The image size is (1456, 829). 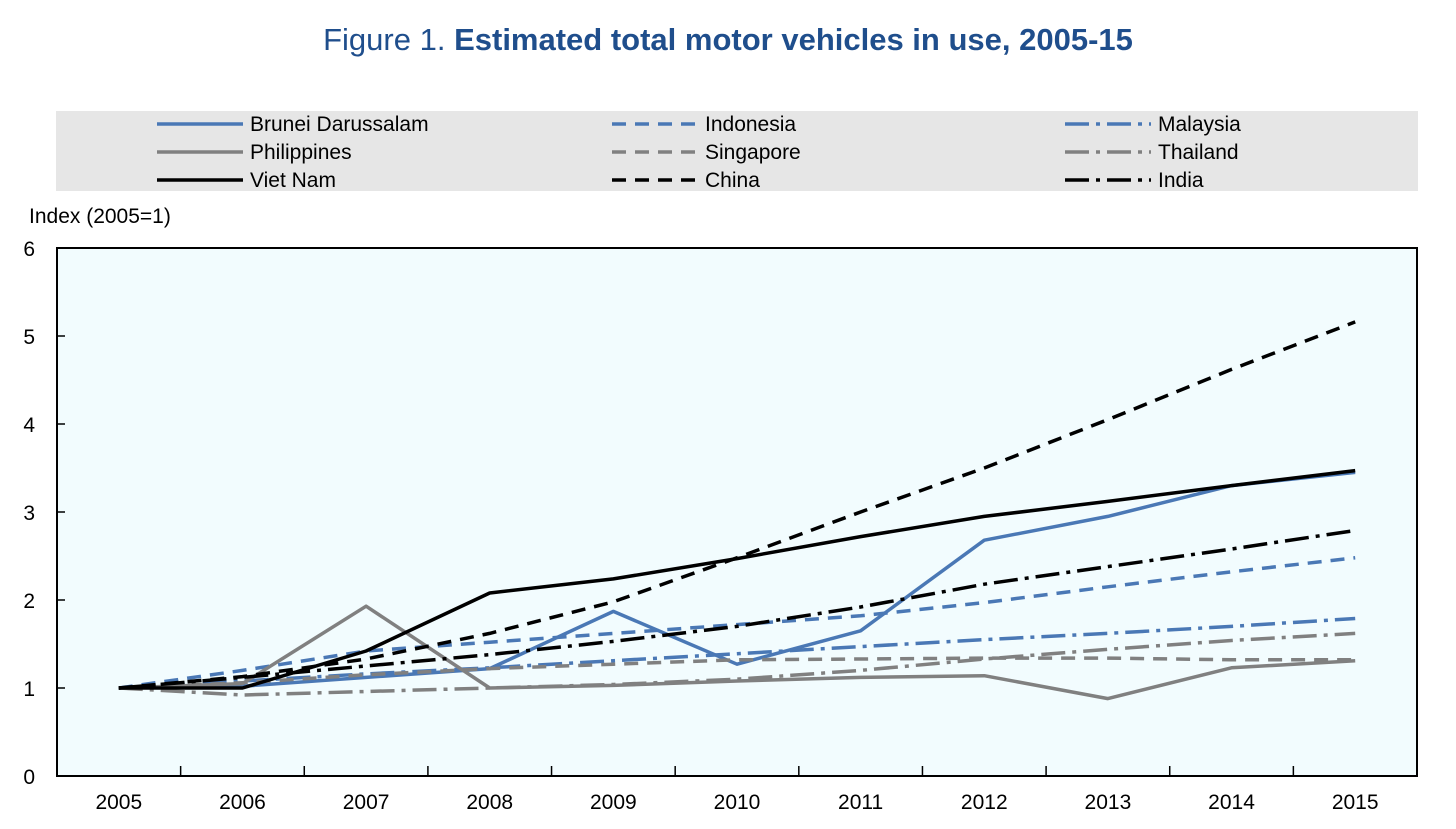 I want to click on legend-label: Viet Nam, so click(x=293, y=180).